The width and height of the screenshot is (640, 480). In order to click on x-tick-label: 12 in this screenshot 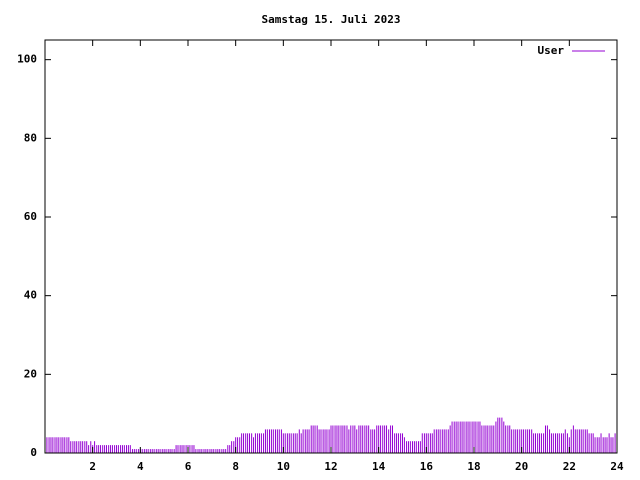, I will do `click(330, 466)`.